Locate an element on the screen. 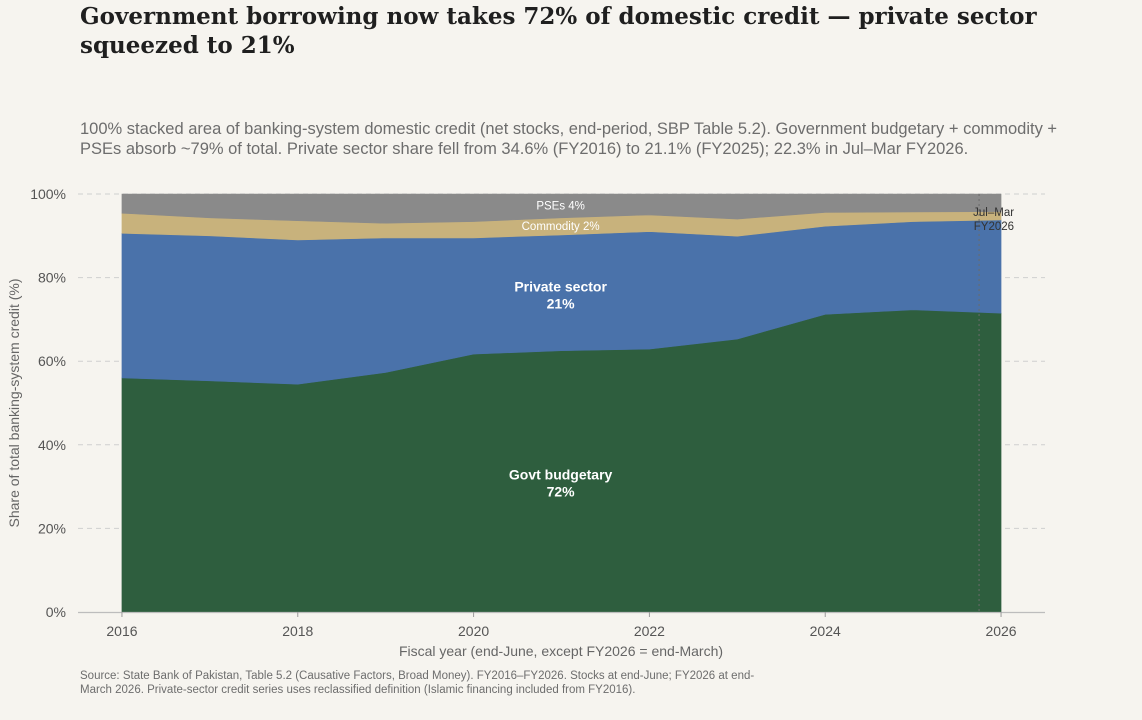 The image size is (1142, 720). label-pses: PSEs 4% is located at coordinates (560, 206).